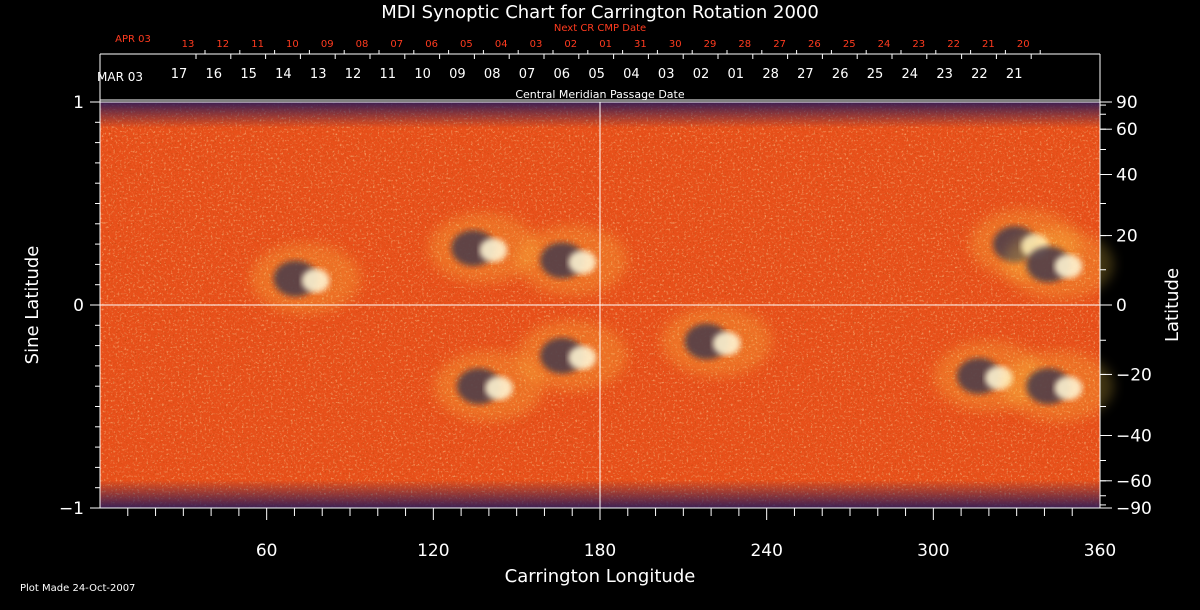 The height and width of the screenshot is (610, 1200). Describe the element at coordinates (396, 44) in the screenshot. I see `next-cr-date: 07` at that location.